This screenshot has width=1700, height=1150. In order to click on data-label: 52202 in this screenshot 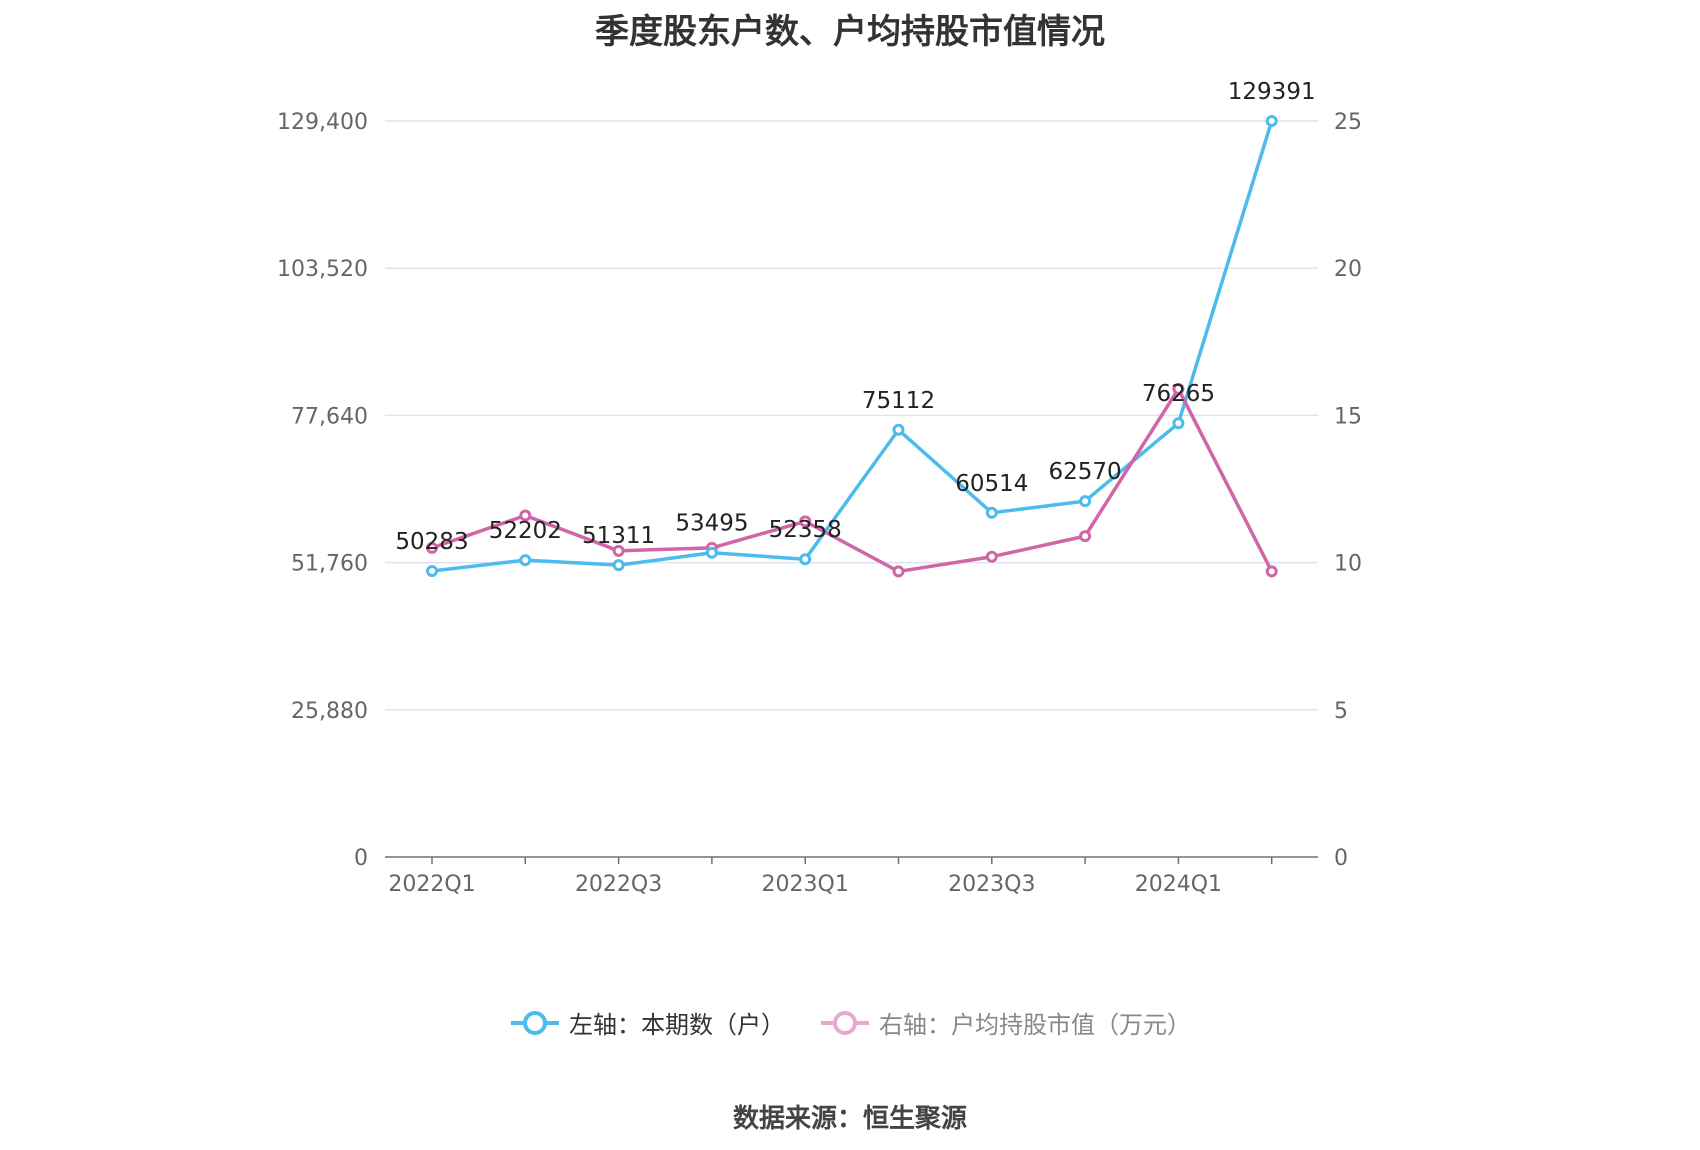, I will do `click(525, 531)`.